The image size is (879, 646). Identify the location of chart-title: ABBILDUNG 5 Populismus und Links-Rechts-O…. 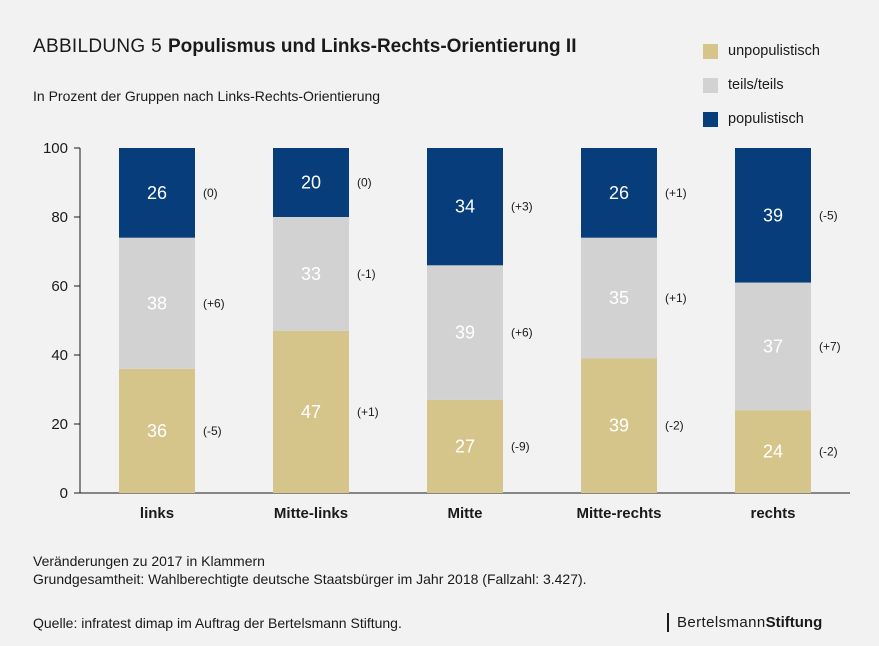
(305, 47).